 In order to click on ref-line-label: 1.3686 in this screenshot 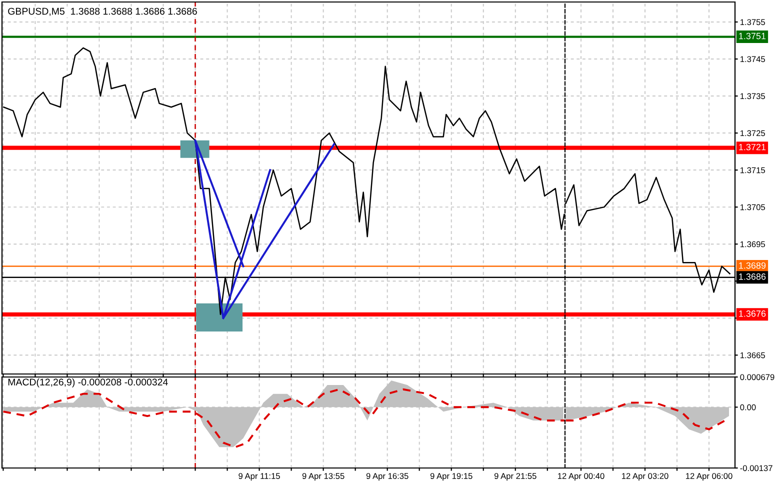, I will do `click(752, 276)`.